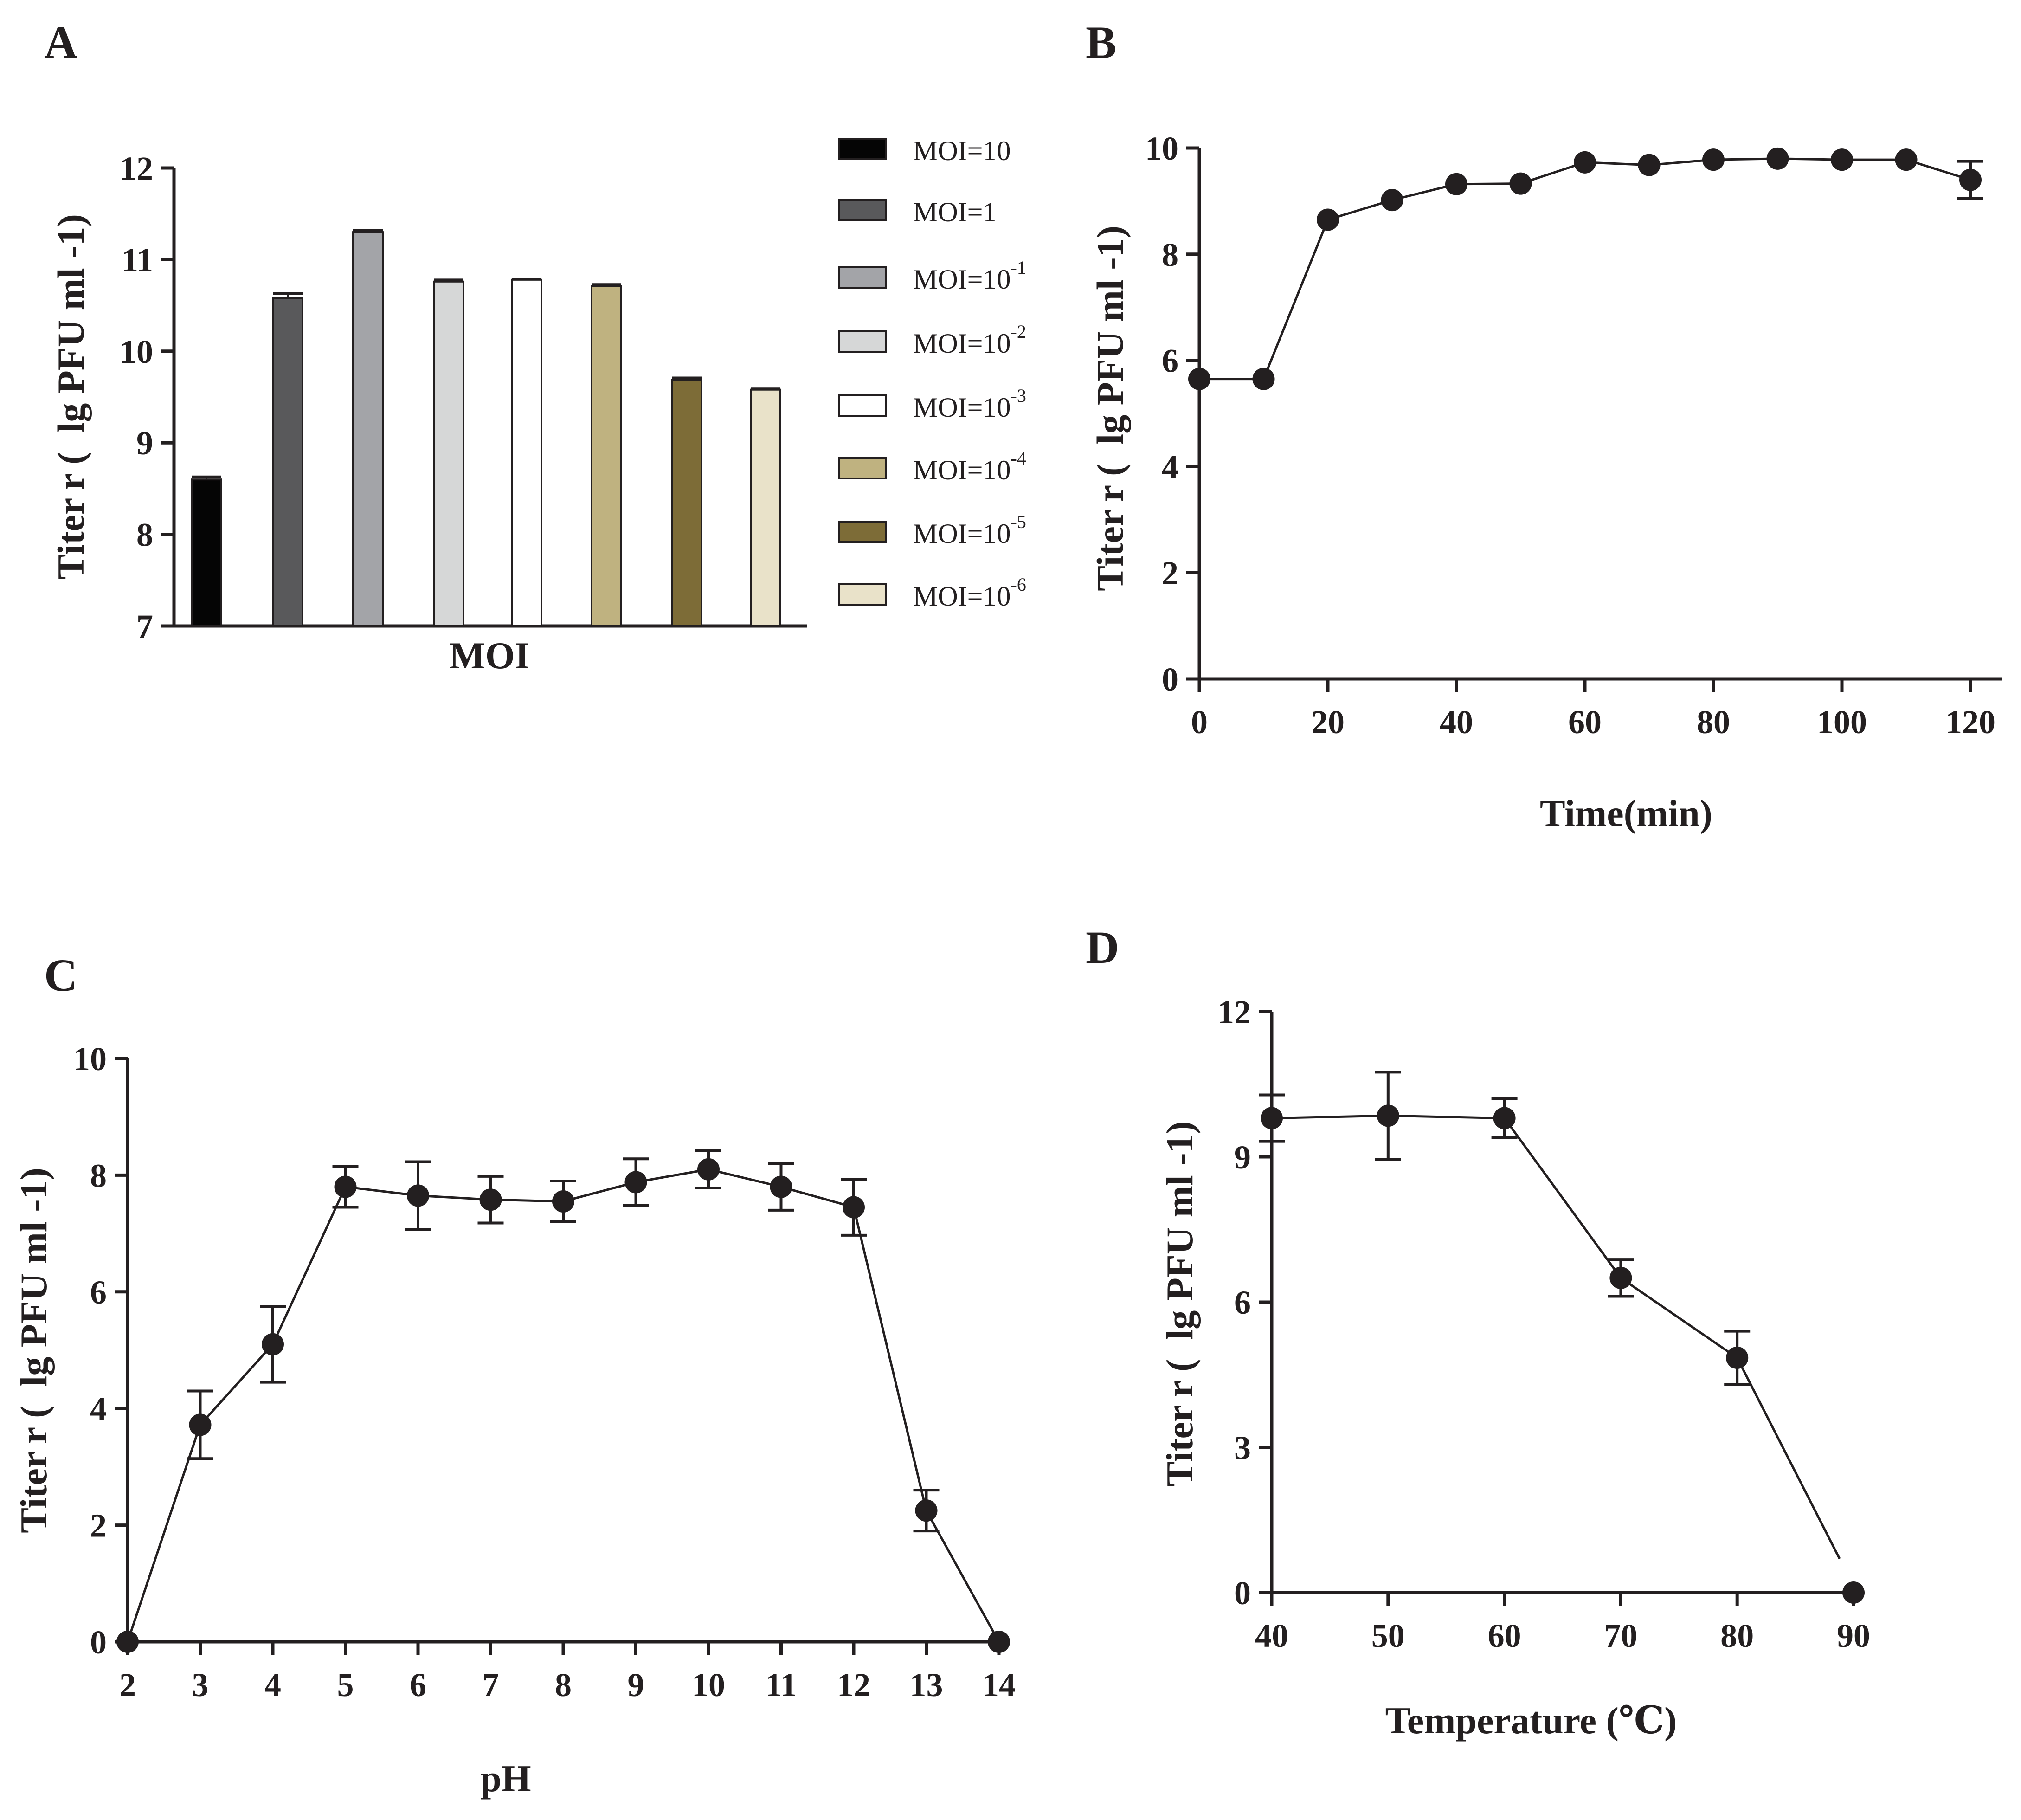 The width and height of the screenshot is (2021, 1820). What do you see at coordinates (98, 1642) in the screenshot?
I see `panel-c-y-tick-label: 0` at bounding box center [98, 1642].